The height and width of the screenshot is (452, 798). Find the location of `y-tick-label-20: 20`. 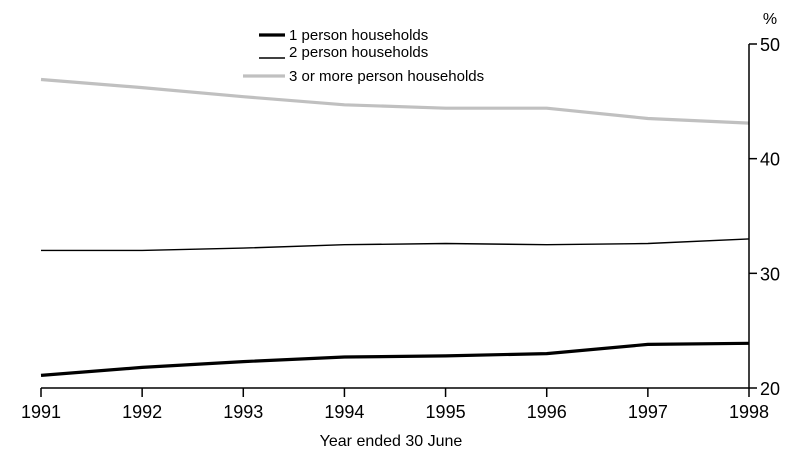

y-tick-label-20: 20 is located at coordinates (770, 389).